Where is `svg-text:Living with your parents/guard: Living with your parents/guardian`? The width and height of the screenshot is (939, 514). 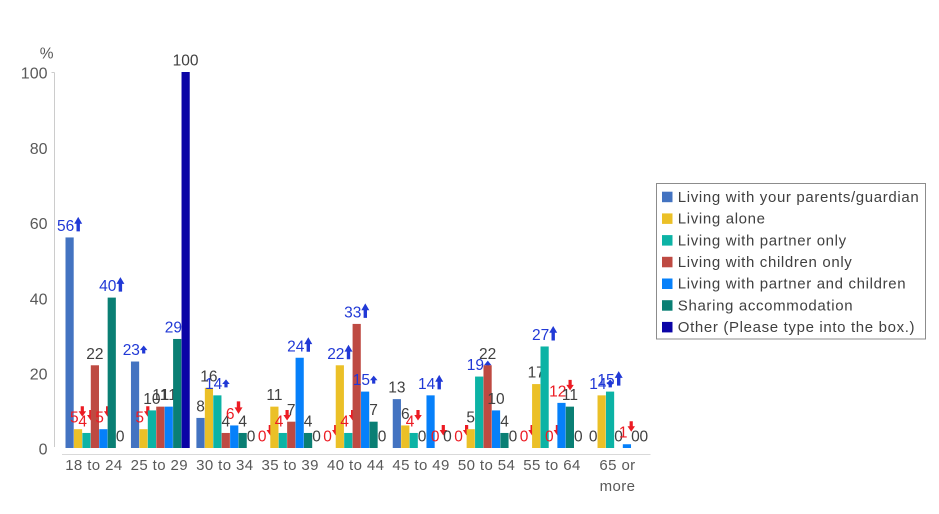 svg-text:Living with your parents/guard: Living with your parents/guardian is located at coordinates (799, 197).